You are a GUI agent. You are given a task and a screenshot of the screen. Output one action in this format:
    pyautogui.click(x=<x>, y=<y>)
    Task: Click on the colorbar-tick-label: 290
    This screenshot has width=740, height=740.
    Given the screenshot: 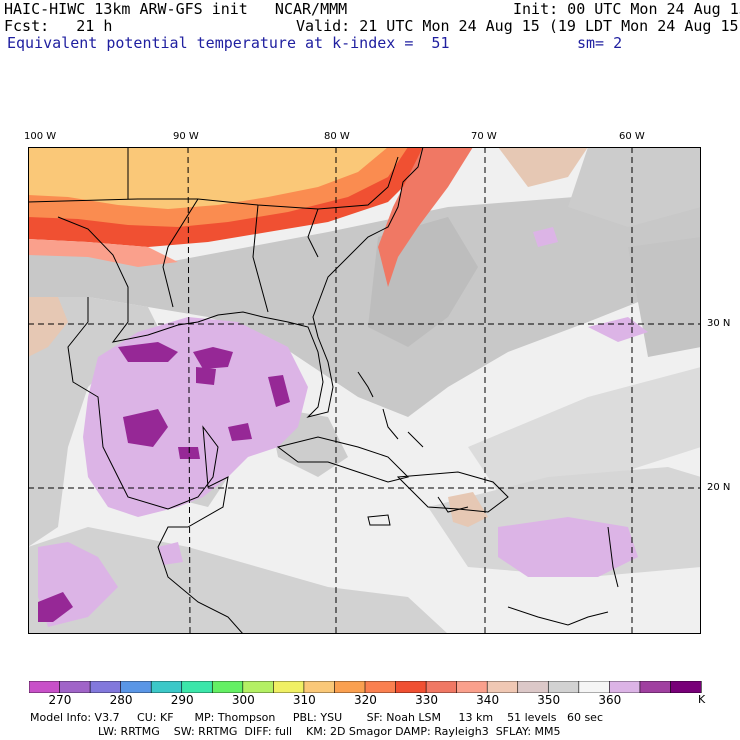 What is the action you would take?
    pyautogui.click(x=182, y=700)
    